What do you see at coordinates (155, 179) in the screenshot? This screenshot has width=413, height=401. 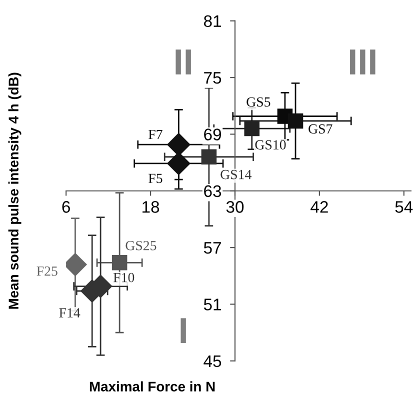 I see `series-label: F5` at bounding box center [155, 179].